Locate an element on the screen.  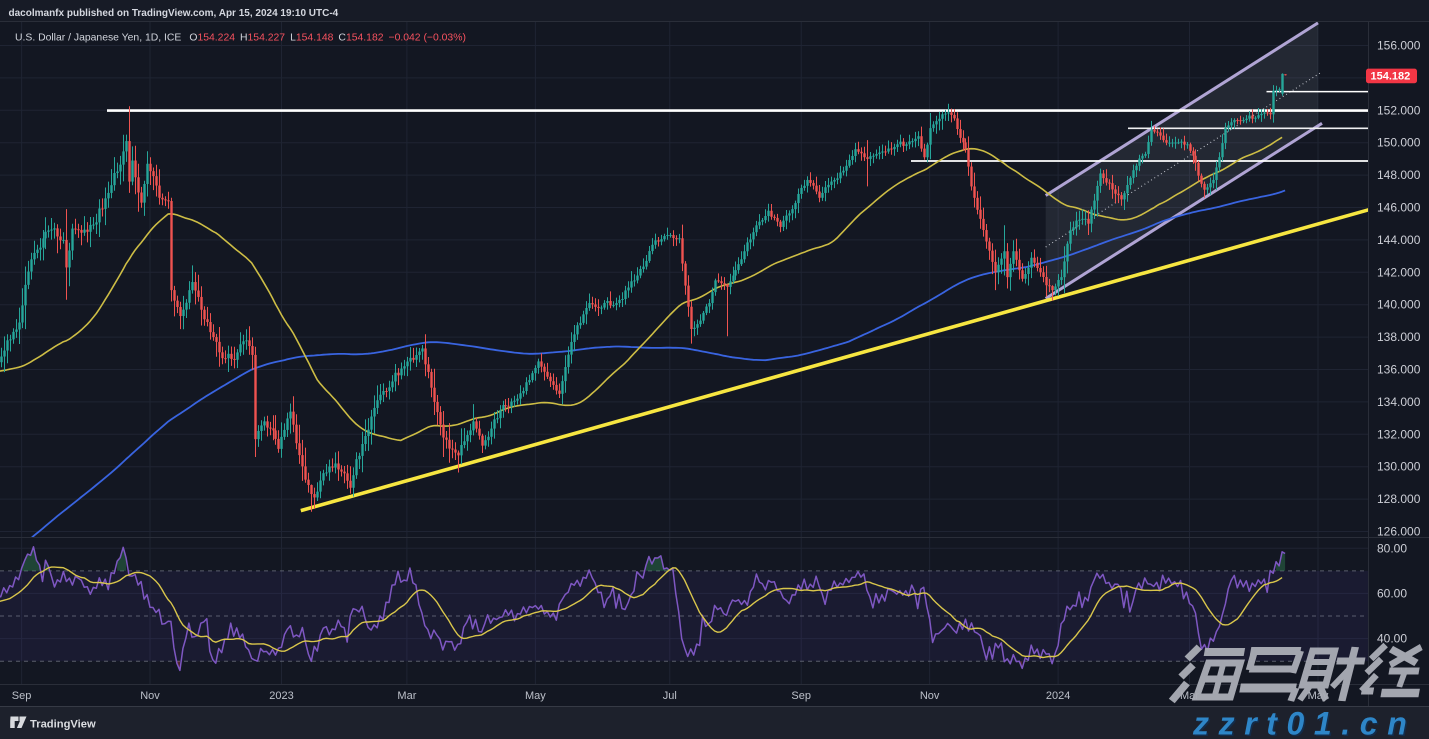
svg-text: 128.000 is located at coordinates (1399, 499).